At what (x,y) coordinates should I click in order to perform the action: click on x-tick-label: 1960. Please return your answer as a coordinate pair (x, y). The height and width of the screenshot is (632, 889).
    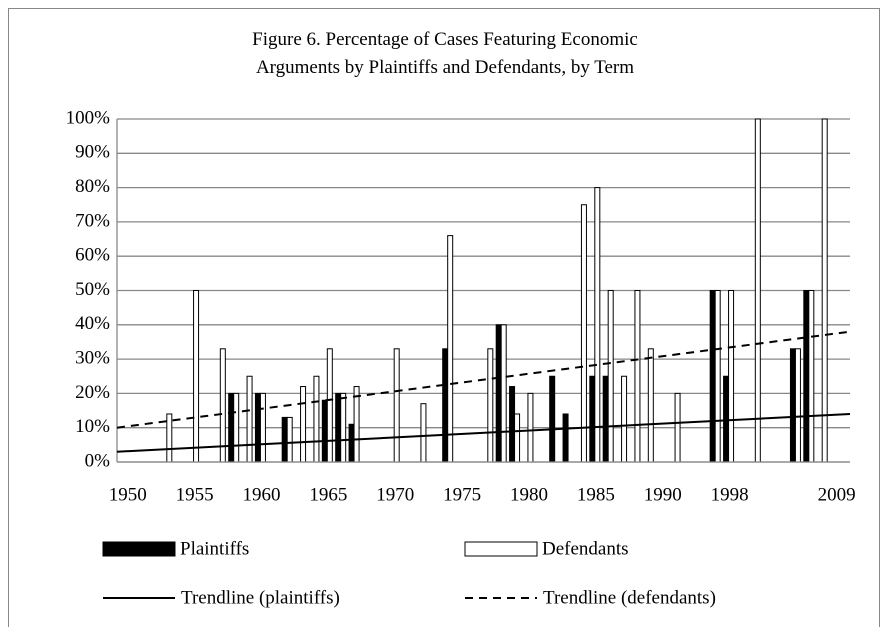
    Looking at the image, I should click on (261, 494).